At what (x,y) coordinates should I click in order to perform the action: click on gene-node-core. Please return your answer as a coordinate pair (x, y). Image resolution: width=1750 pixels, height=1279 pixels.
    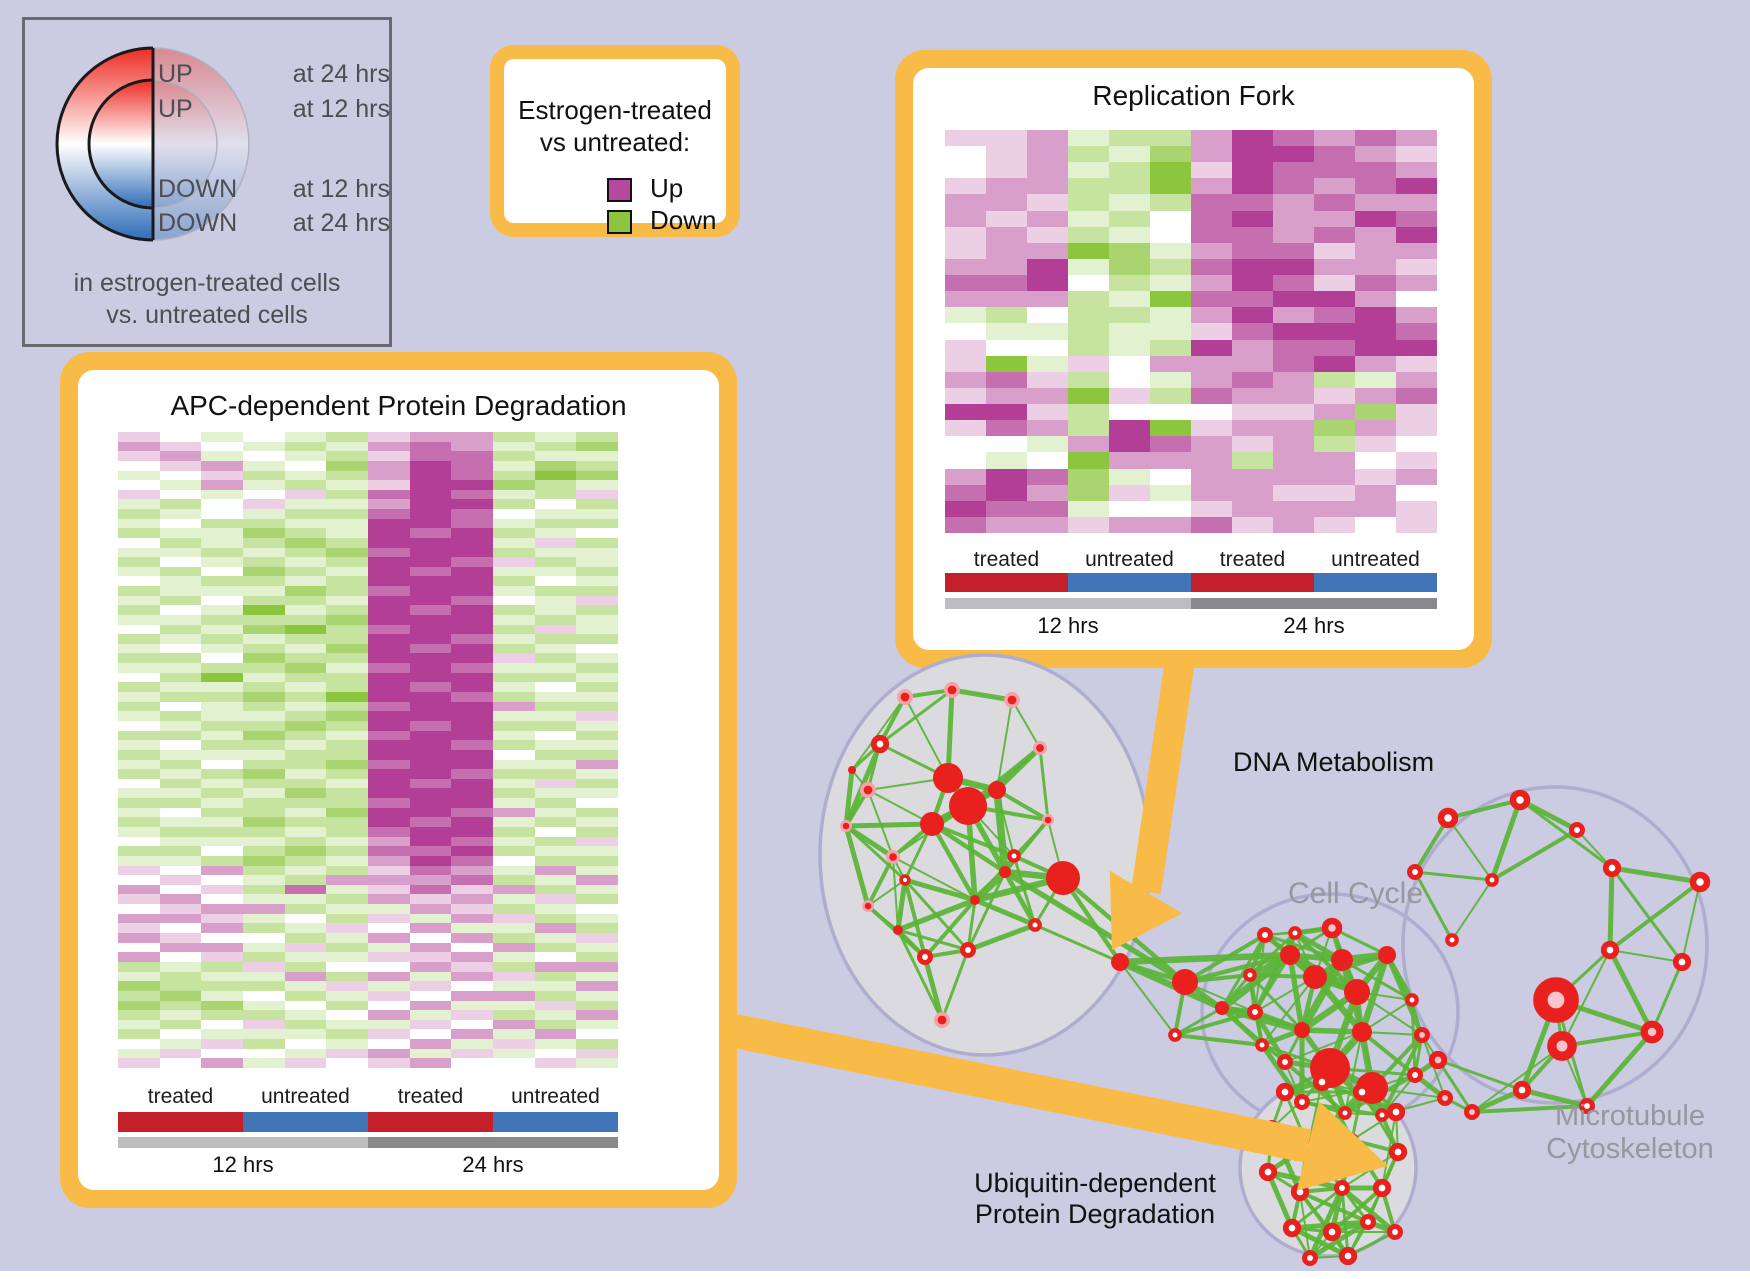
    Looking at the image, I should click on (1012, 700).